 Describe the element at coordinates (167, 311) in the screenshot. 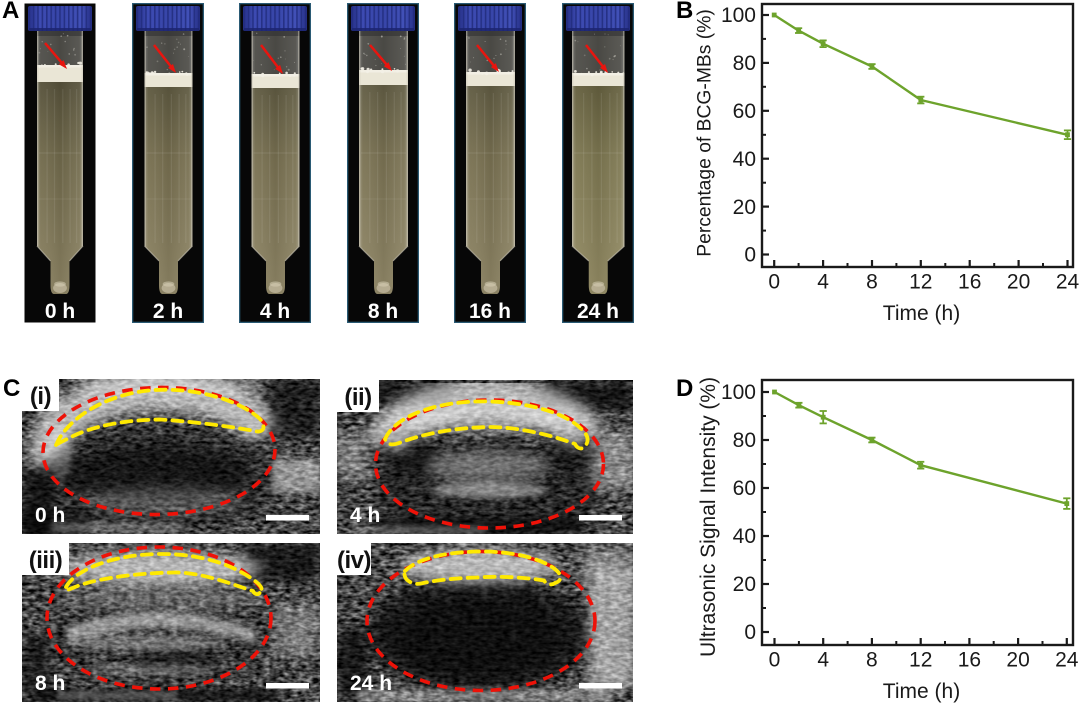

I see `svg-text: 2 h` at that location.